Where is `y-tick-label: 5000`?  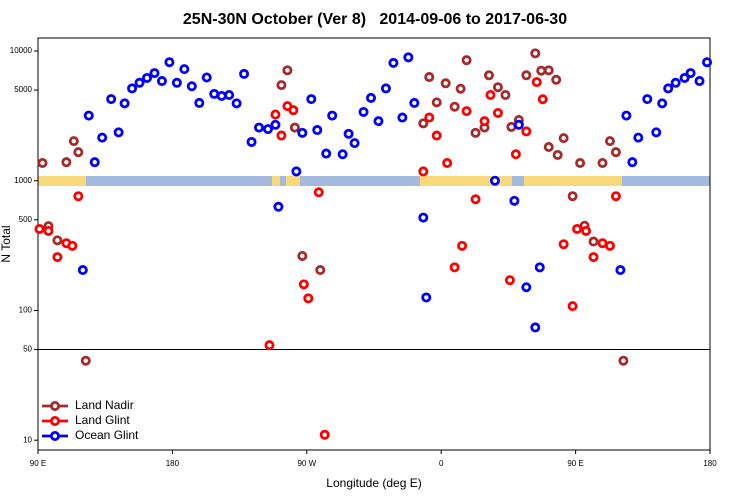 y-tick-label: 5000 is located at coordinates (23, 89).